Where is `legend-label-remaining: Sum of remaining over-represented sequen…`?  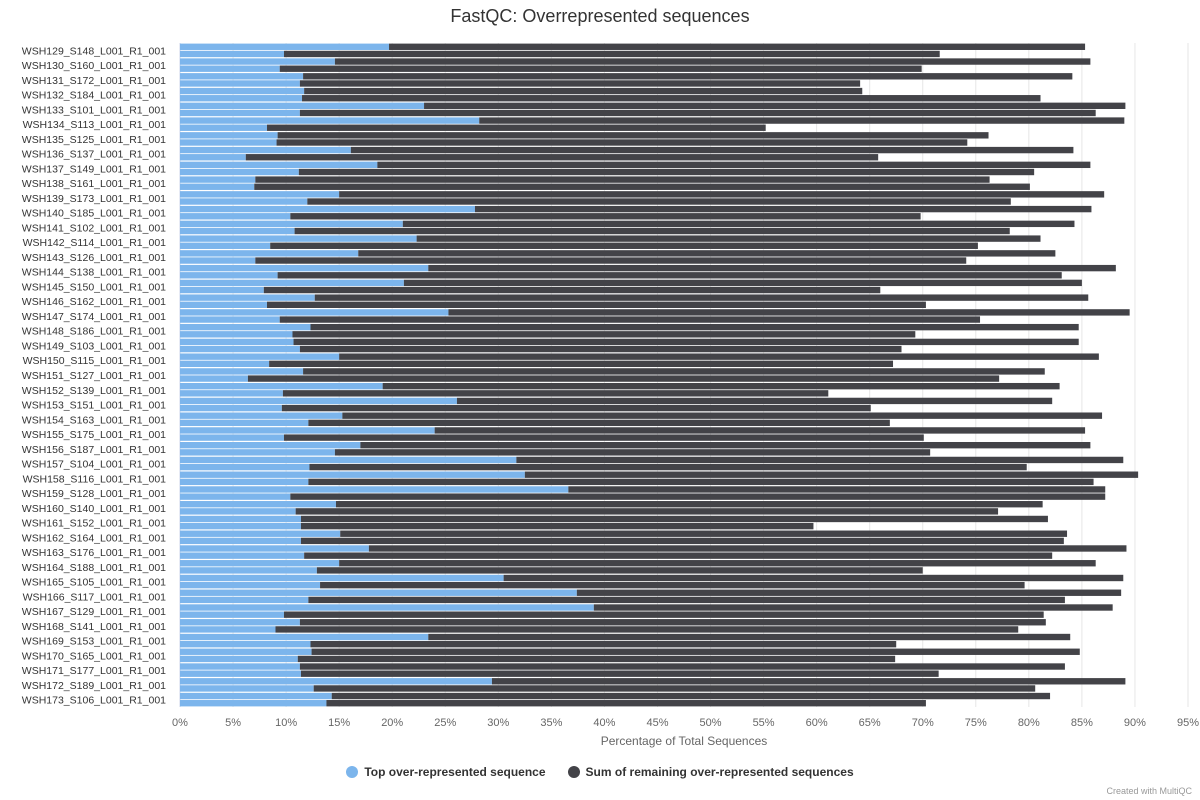 legend-label-remaining: Sum of remaining over-represented sequen… is located at coordinates (719, 772).